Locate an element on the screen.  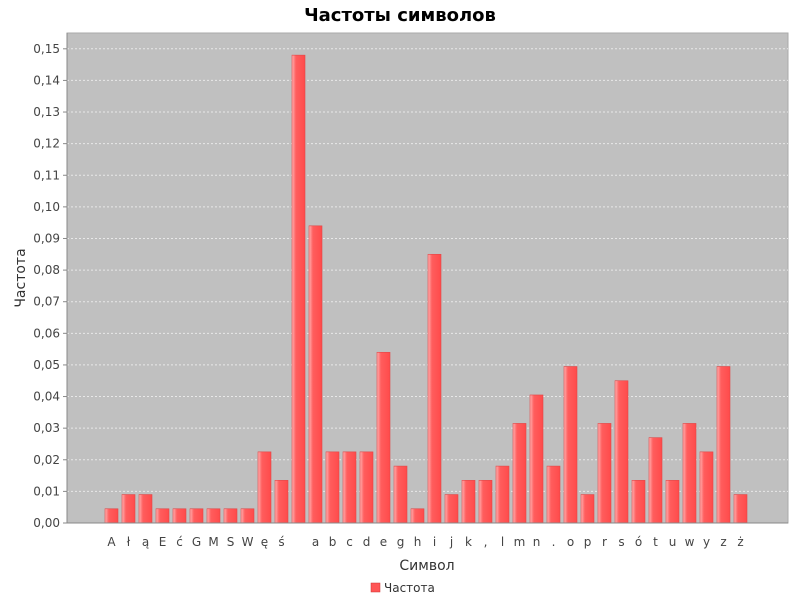
y-tick-label: 0,13 is located at coordinates (46, 112).